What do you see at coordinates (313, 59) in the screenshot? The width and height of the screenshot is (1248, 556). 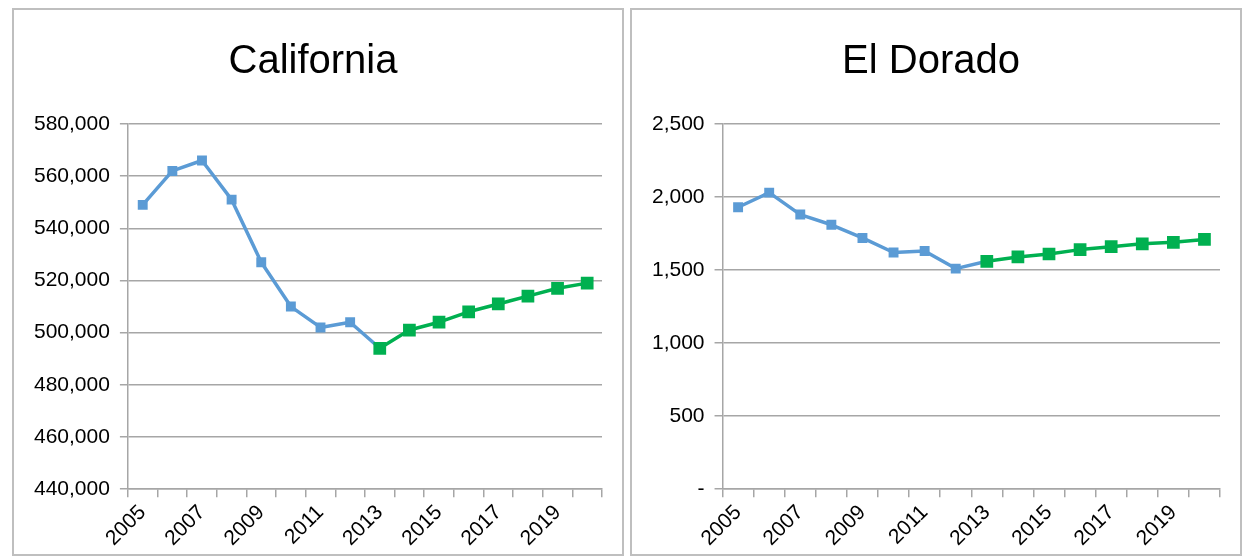 I see `chart-title: California` at bounding box center [313, 59].